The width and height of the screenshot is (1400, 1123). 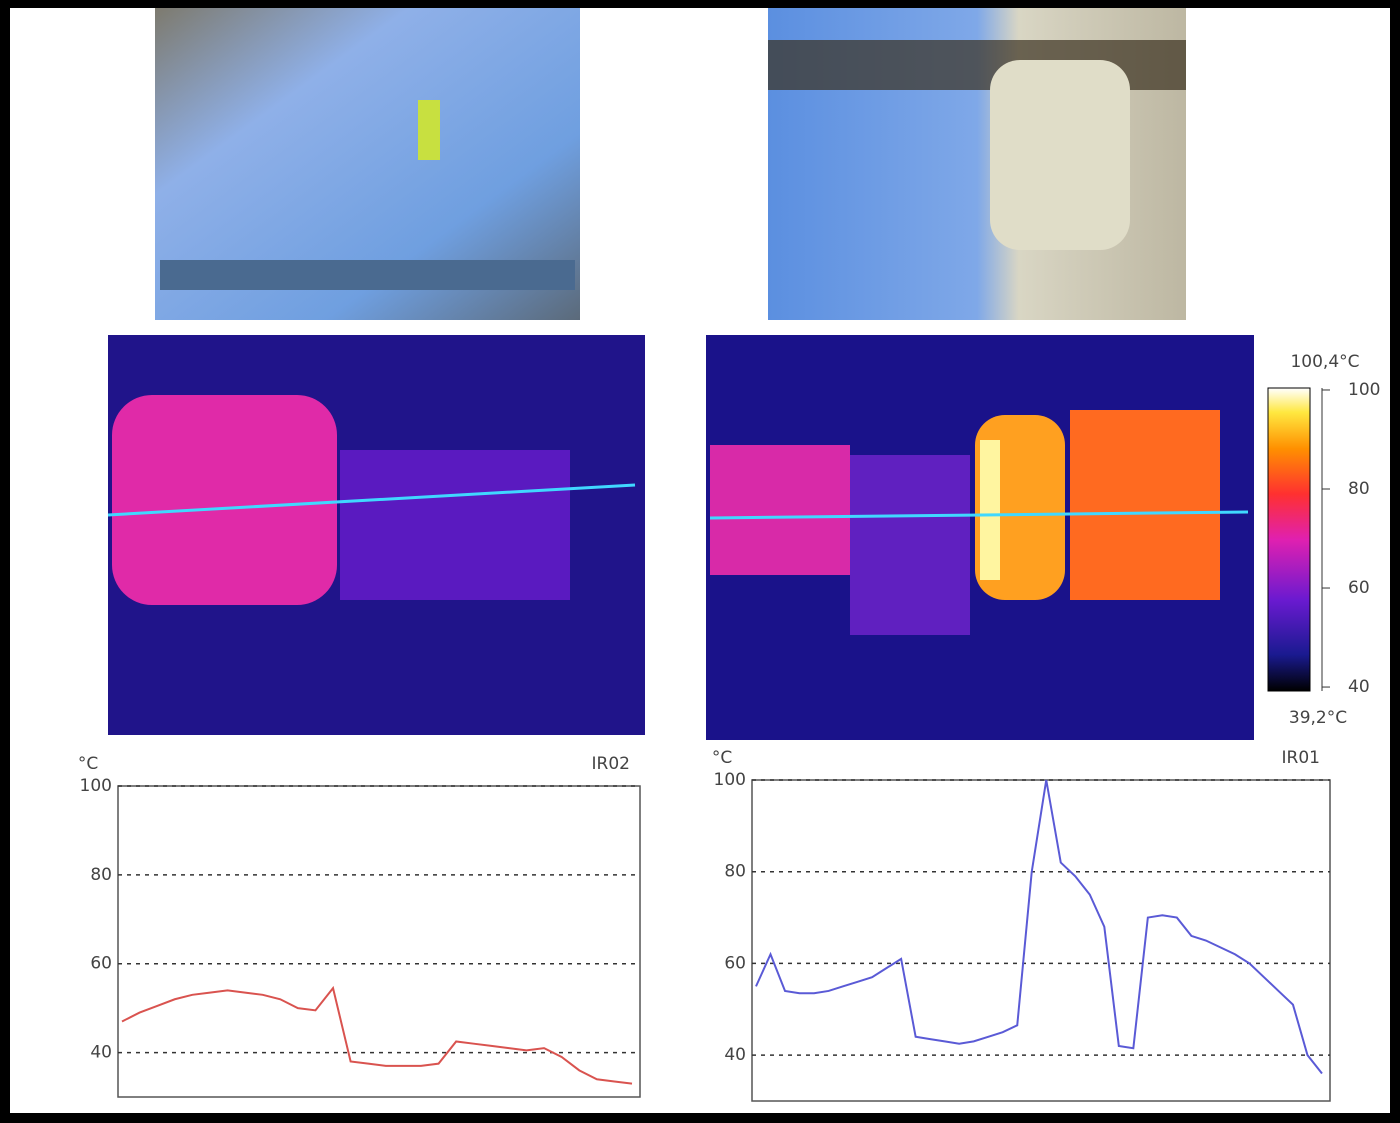 What do you see at coordinates (611, 764) in the screenshot?
I see `corner-label: IR02` at bounding box center [611, 764].